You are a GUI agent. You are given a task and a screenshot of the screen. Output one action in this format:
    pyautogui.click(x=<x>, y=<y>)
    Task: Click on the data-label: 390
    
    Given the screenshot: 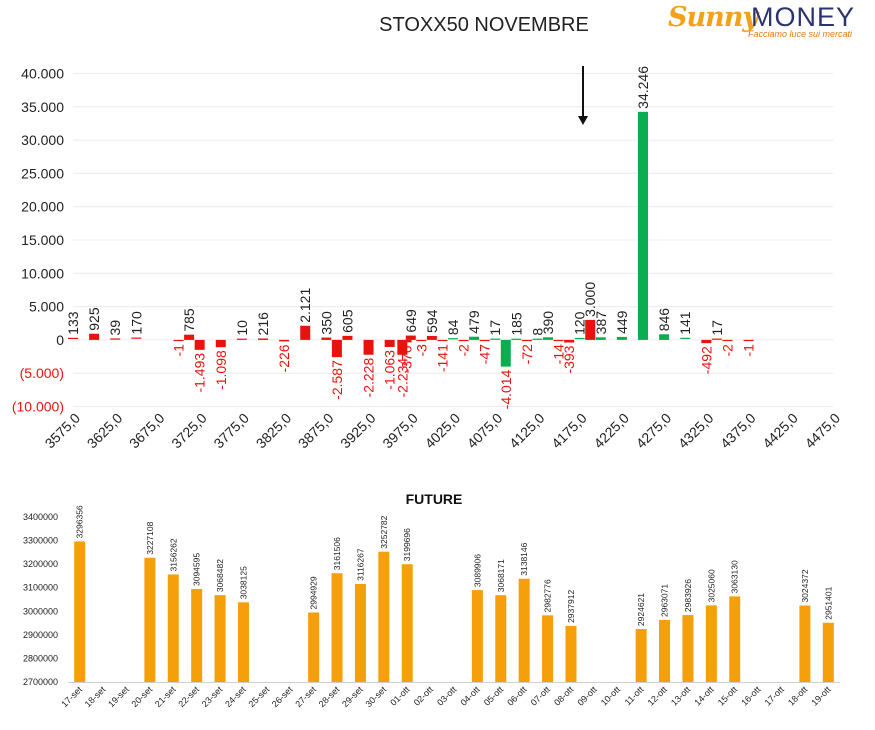 What is the action you would take?
    pyautogui.click(x=548, y=323)
    